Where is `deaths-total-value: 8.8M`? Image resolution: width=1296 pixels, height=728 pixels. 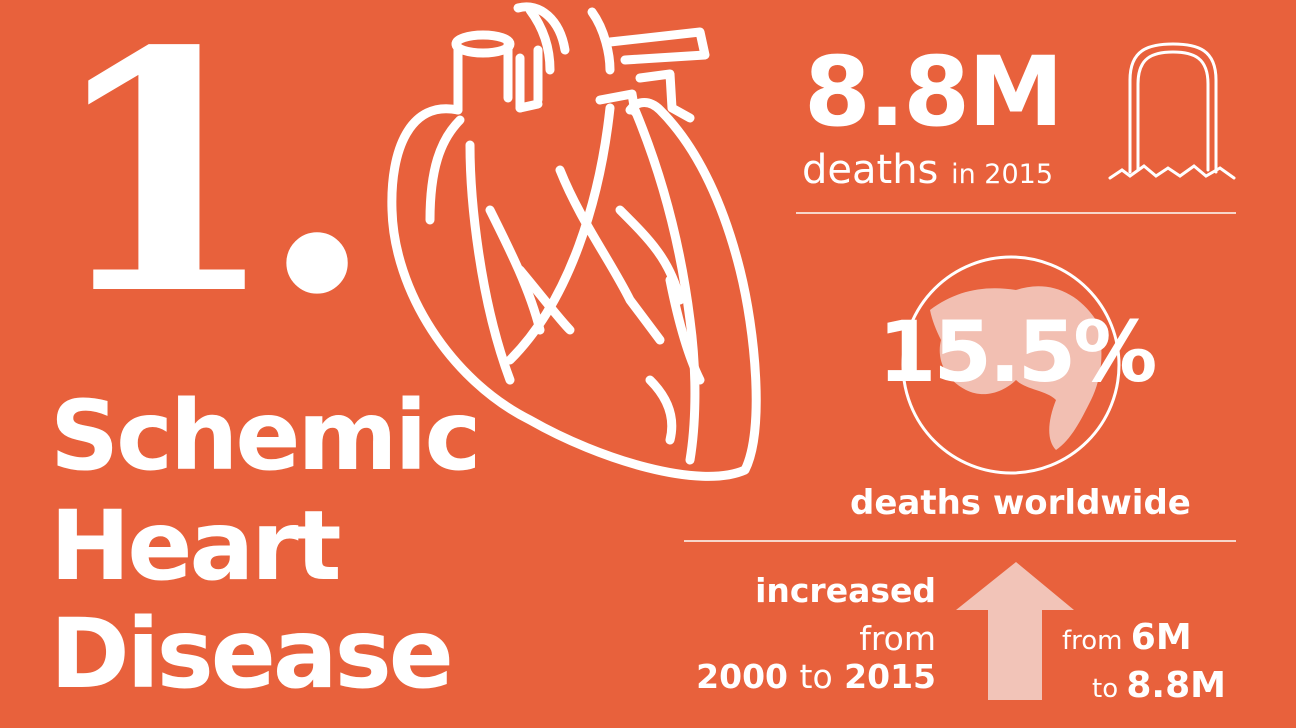 deaths-total-value: 8.8M is located at coordinates (934, 92).